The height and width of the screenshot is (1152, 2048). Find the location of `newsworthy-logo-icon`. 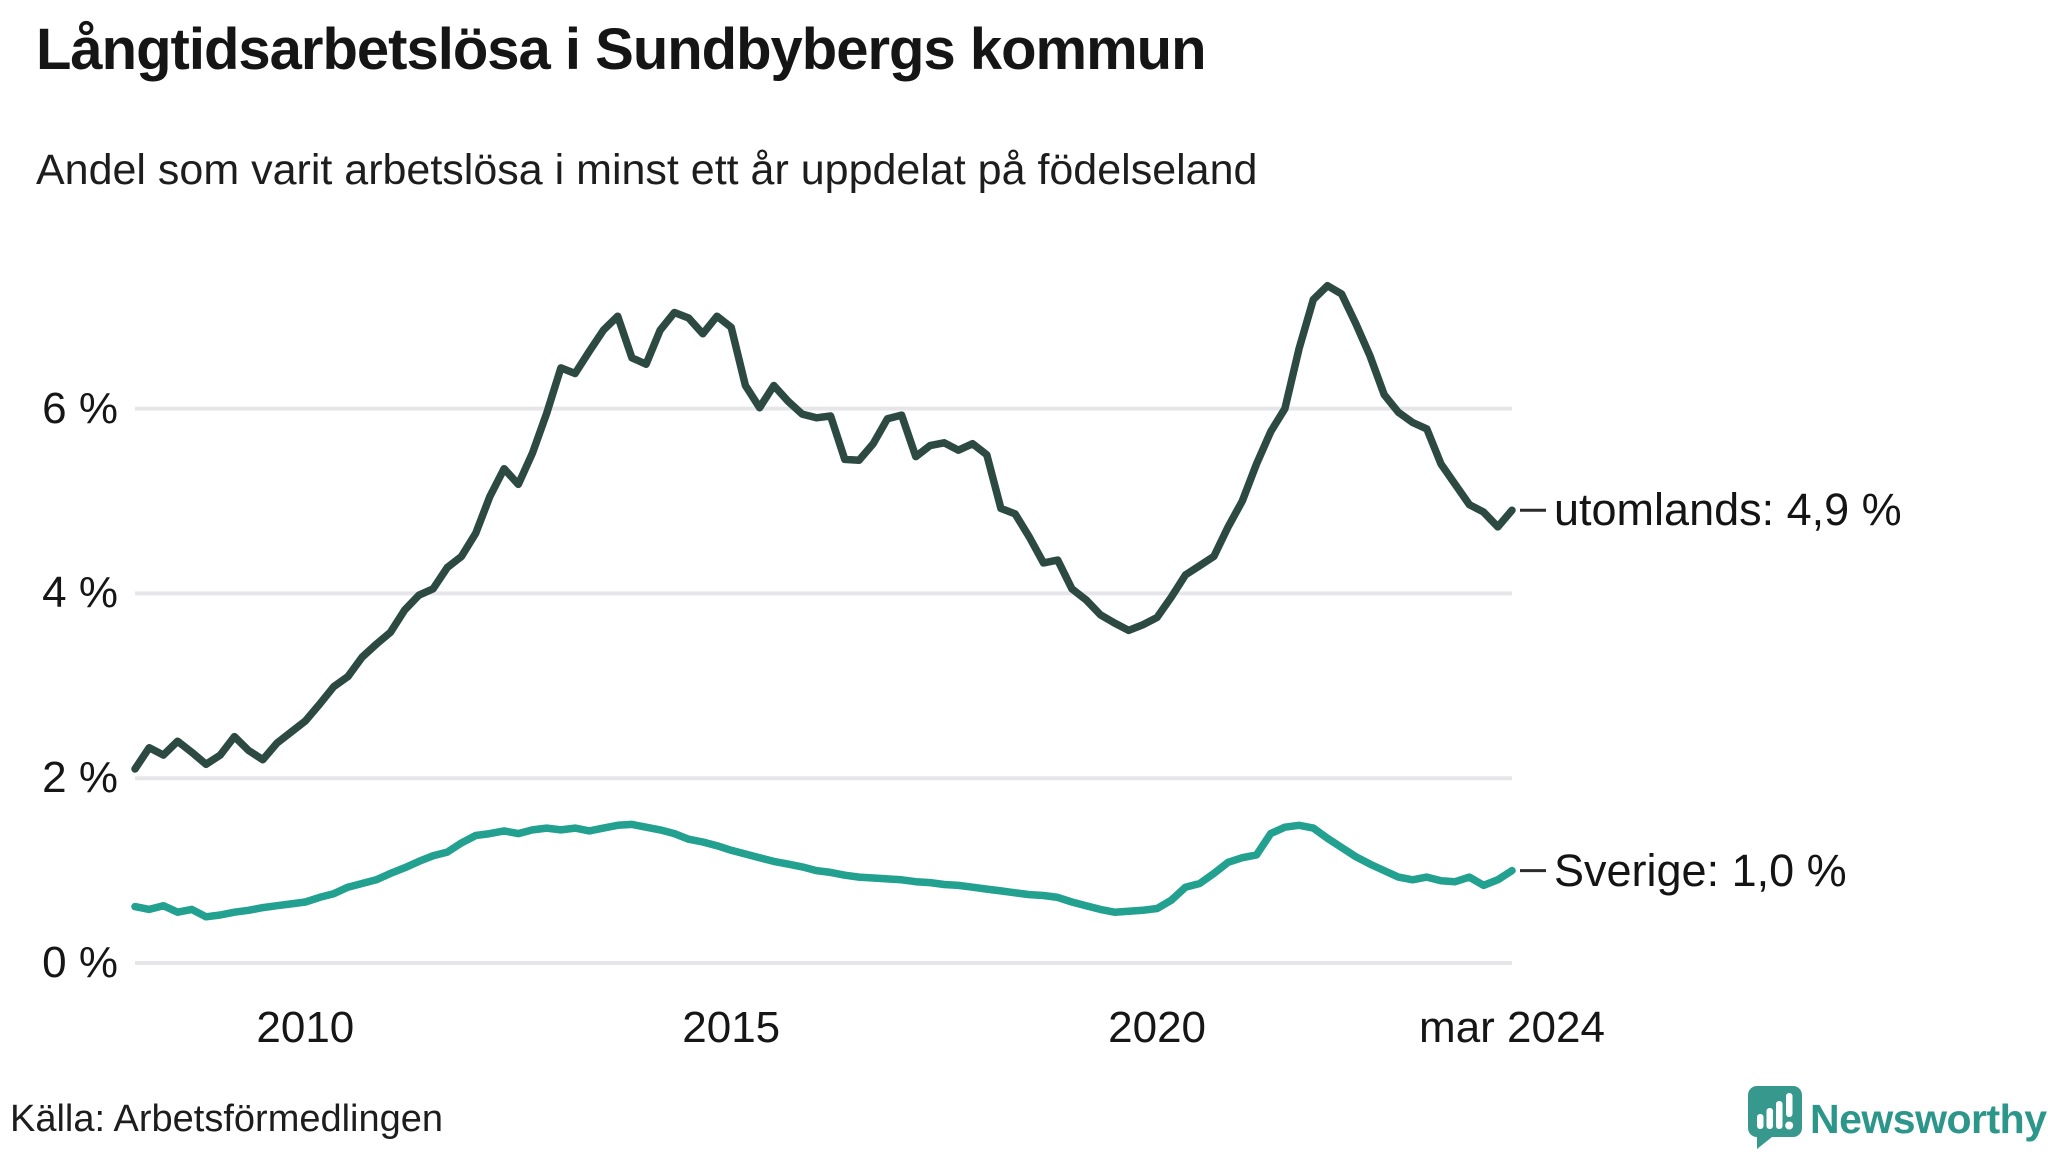

newsworthy-logo-icon is located at coordinates (1775, 1117).